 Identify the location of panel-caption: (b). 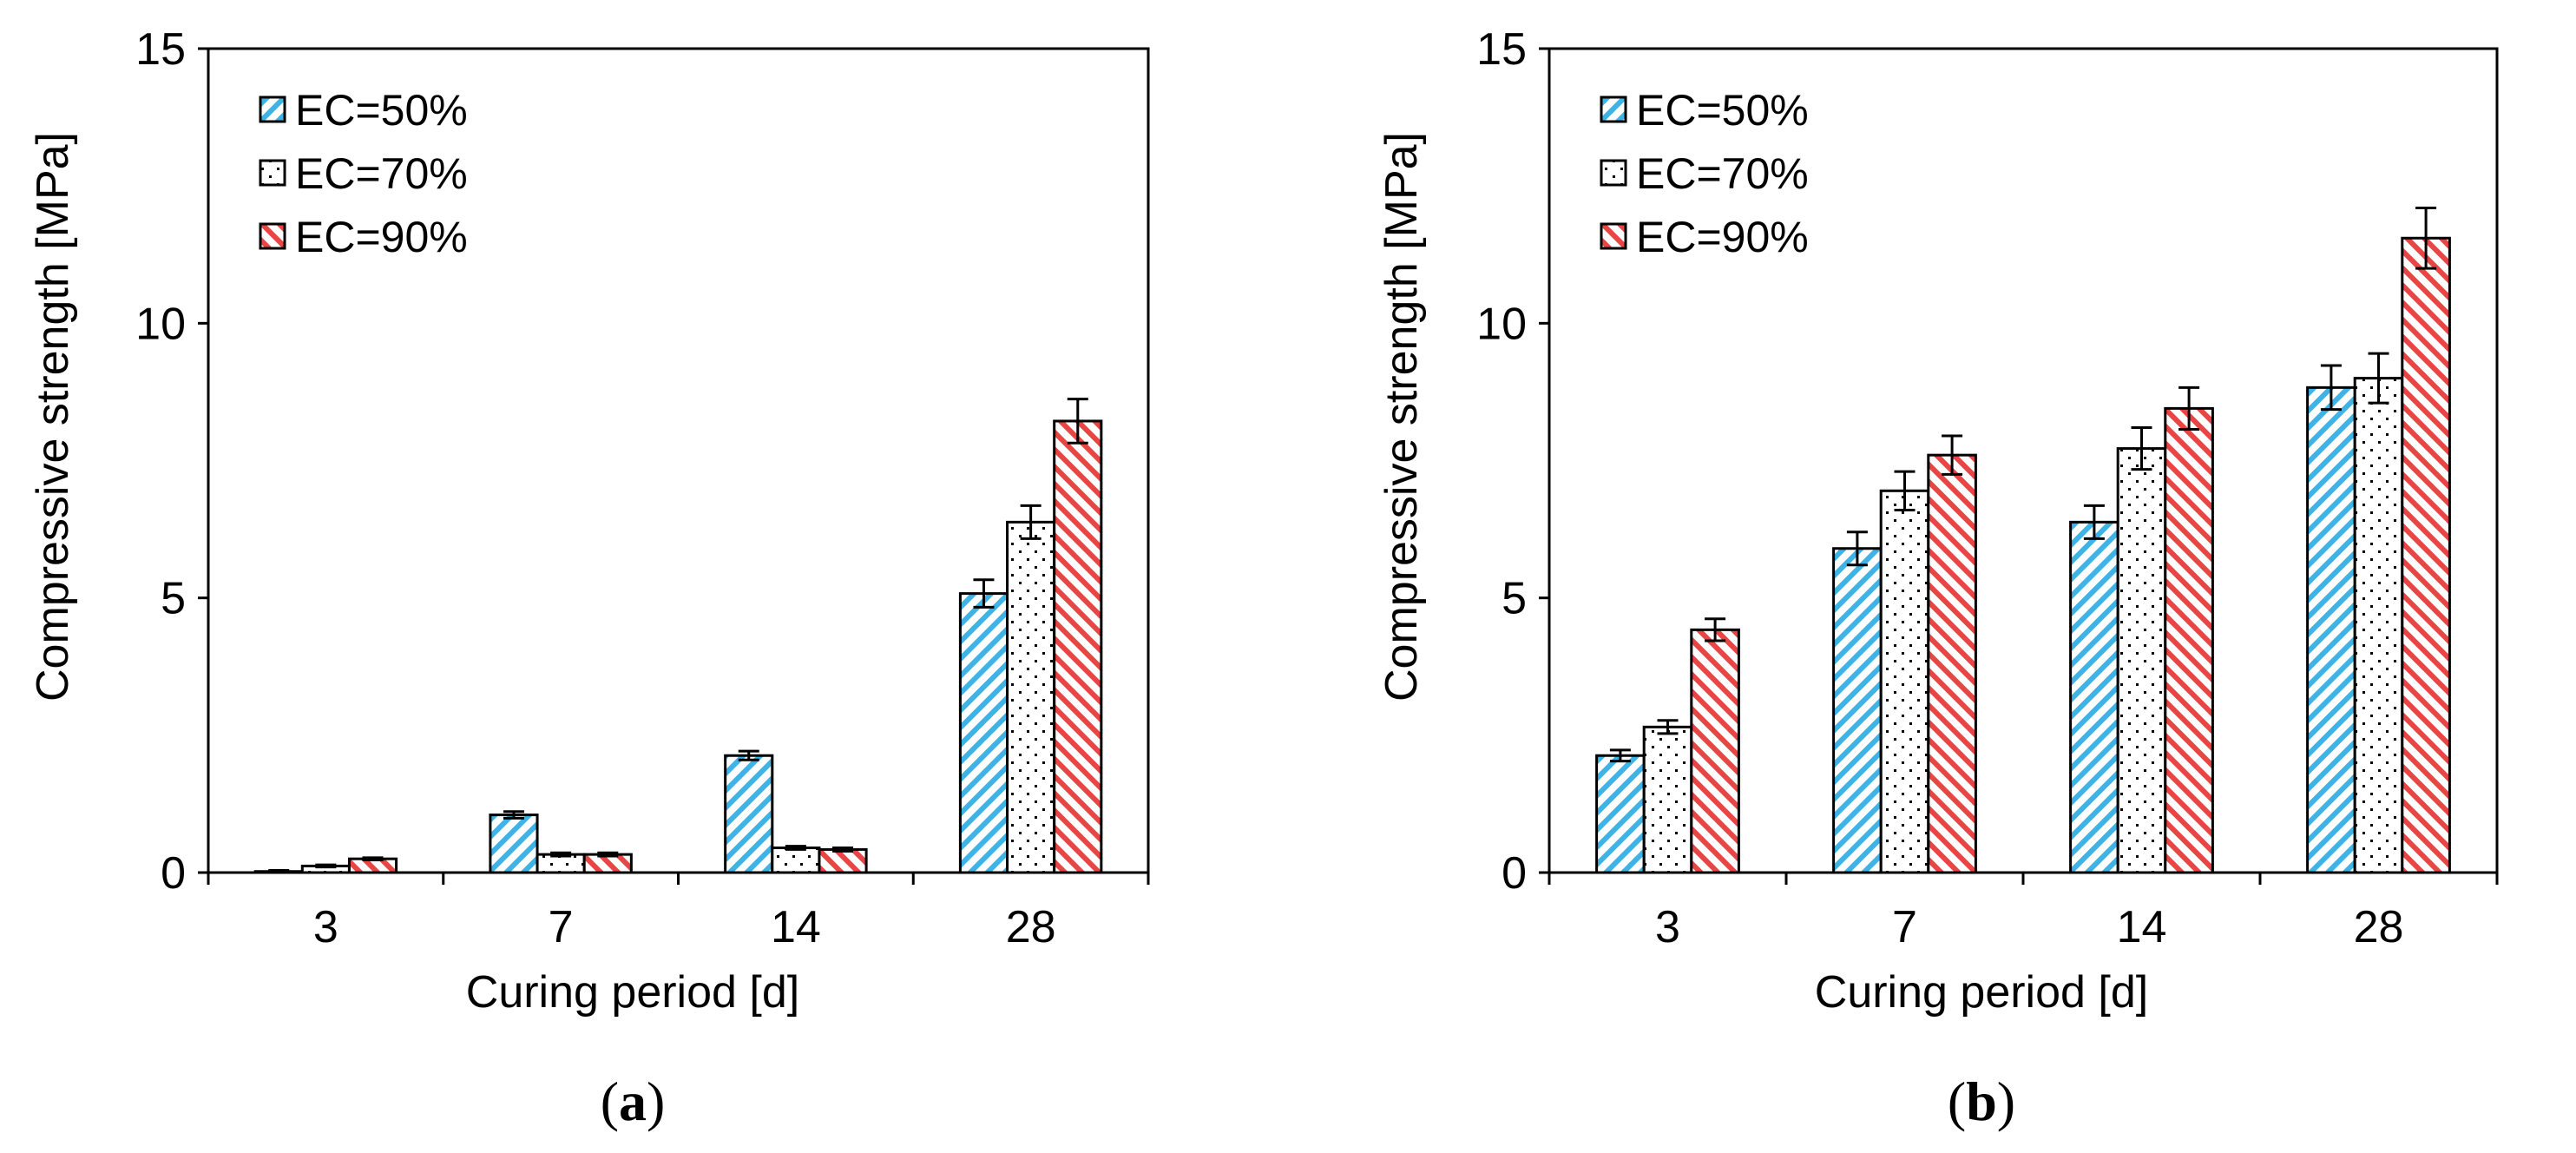
(1981, 1102).